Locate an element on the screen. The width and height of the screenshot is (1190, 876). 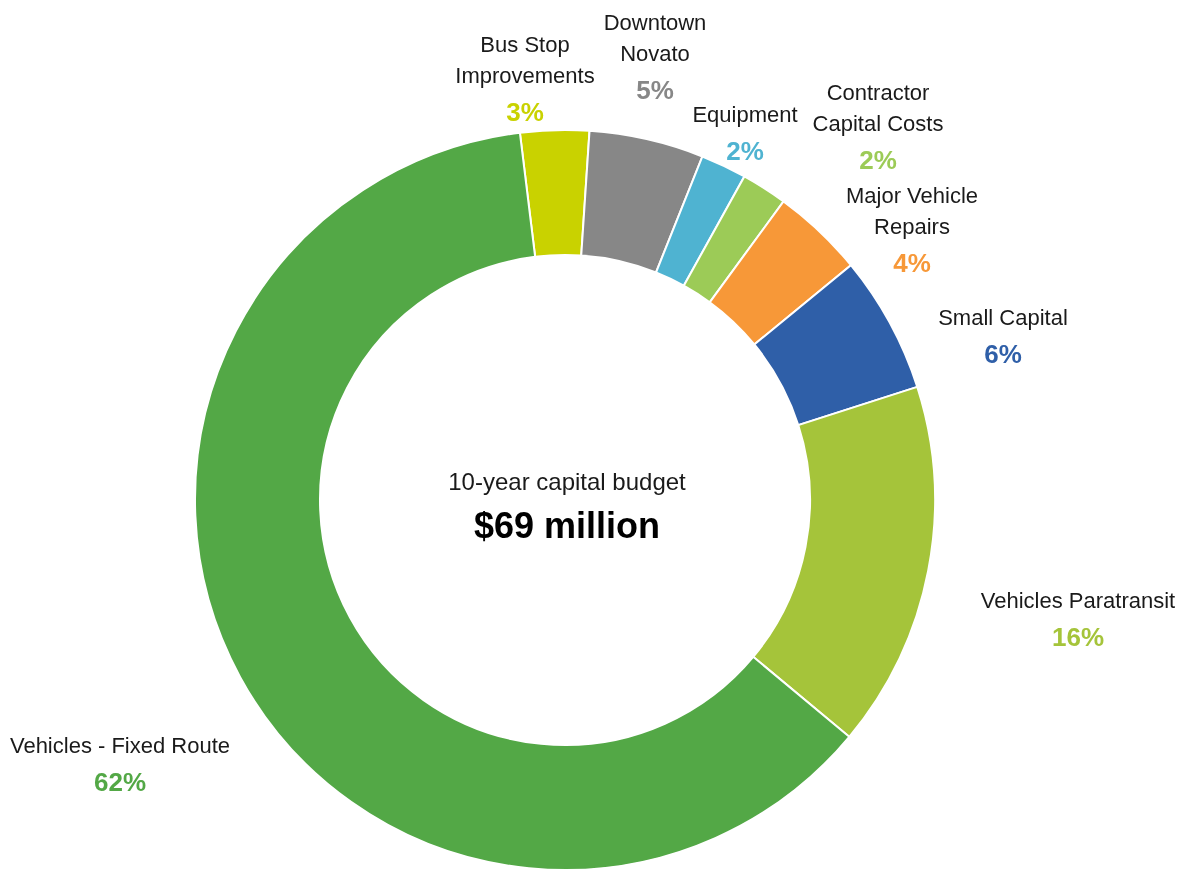
slice-label: Equipment is located at coordinates (745, 114).